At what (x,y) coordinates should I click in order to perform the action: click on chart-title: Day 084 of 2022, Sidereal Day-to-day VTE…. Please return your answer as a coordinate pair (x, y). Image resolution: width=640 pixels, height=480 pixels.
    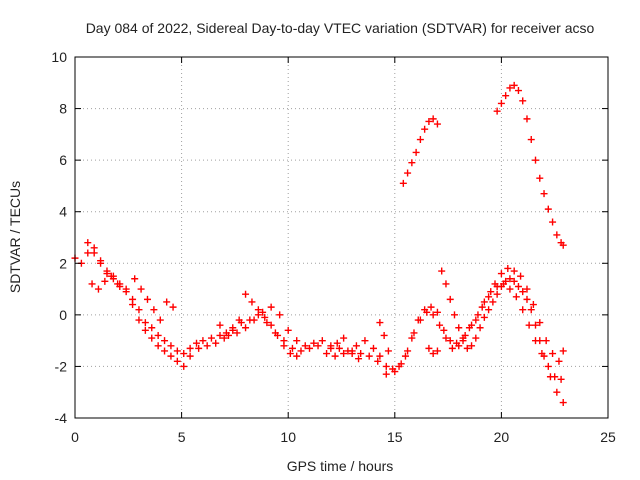
    Looking at the image, I should click on (340, 28).